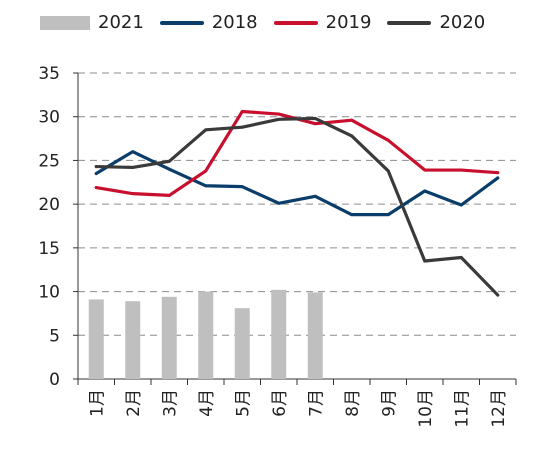 The image size is (550, 453). Describe the element at coordinates (49, 249) in the screenshot. I see `y-tick-label-15: 15` at that location.